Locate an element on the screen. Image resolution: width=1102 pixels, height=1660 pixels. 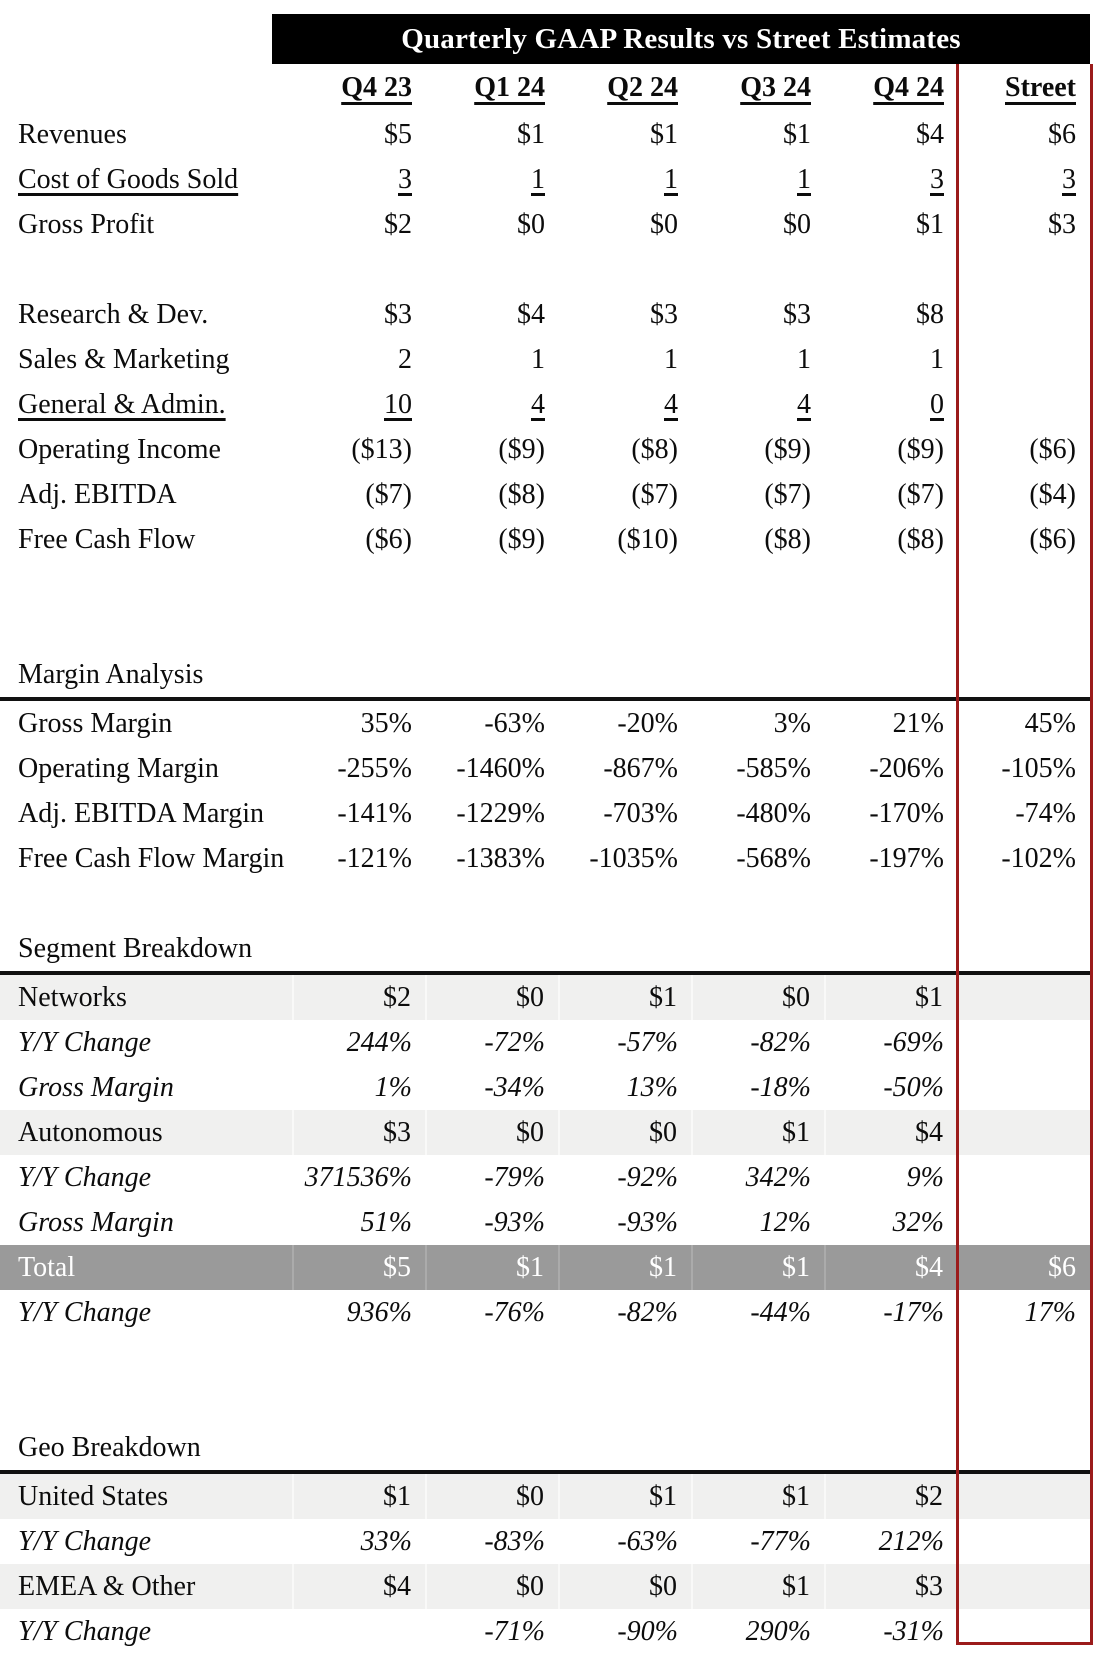
cell: ($6) is located at coordinates (388, 539).